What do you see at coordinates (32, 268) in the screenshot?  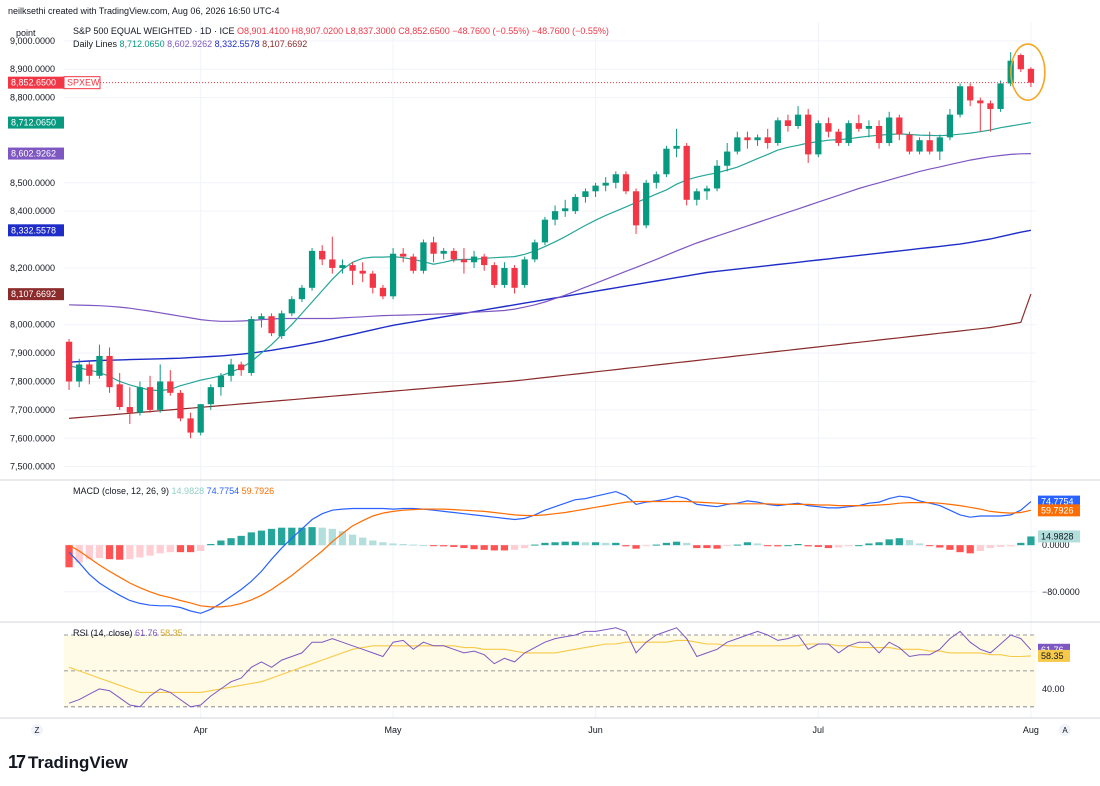 I see `price-axis-label: 8,200.0000` at bounding box center [32, 268].